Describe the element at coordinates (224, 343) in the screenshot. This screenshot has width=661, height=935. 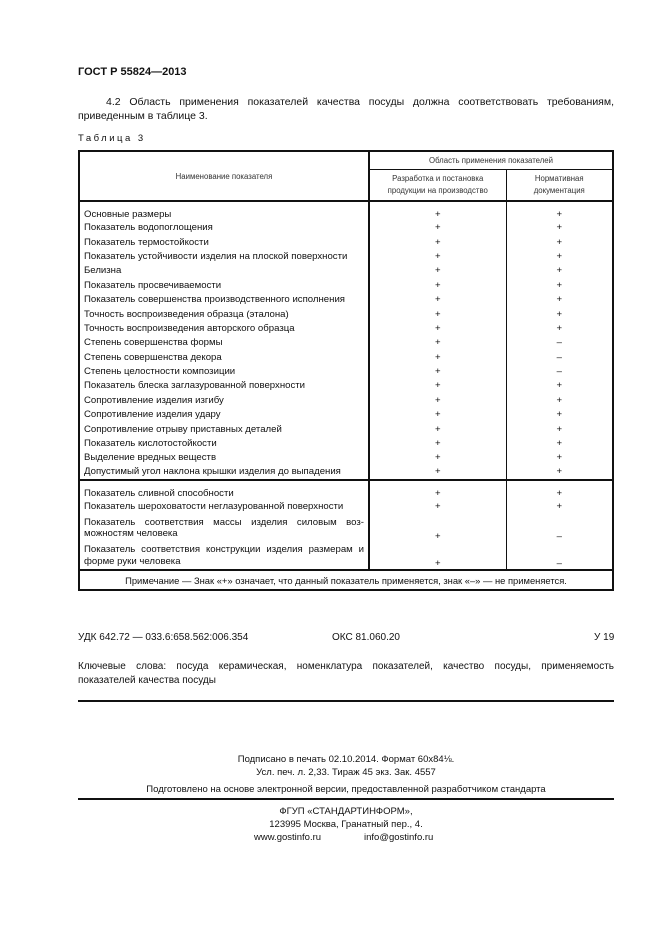
I see `indicator-name: Степень совершенства формы` at that location.